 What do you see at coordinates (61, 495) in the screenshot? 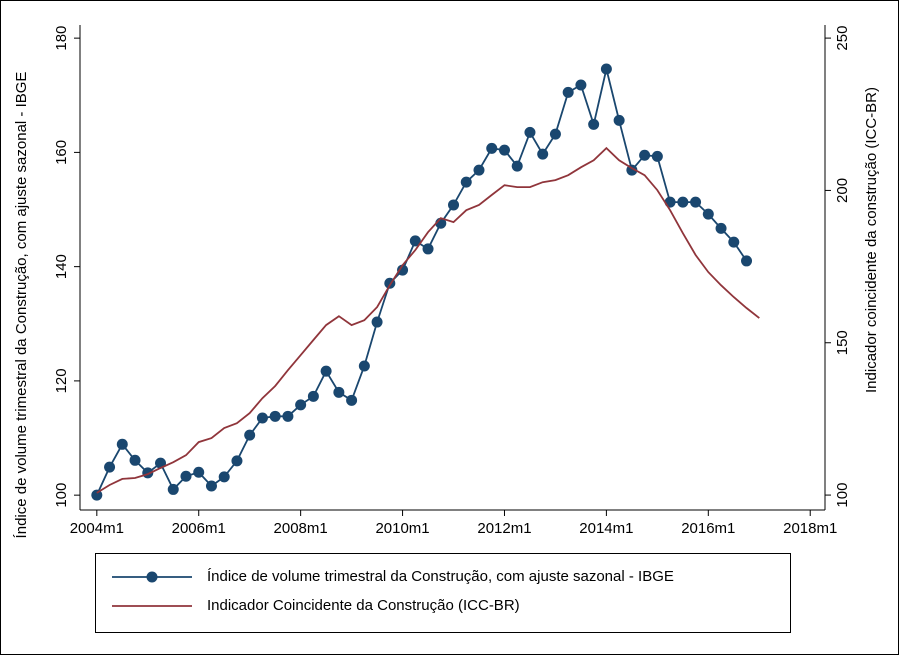
I see `y-tick-label: 100` at bounding box center [61, 495].